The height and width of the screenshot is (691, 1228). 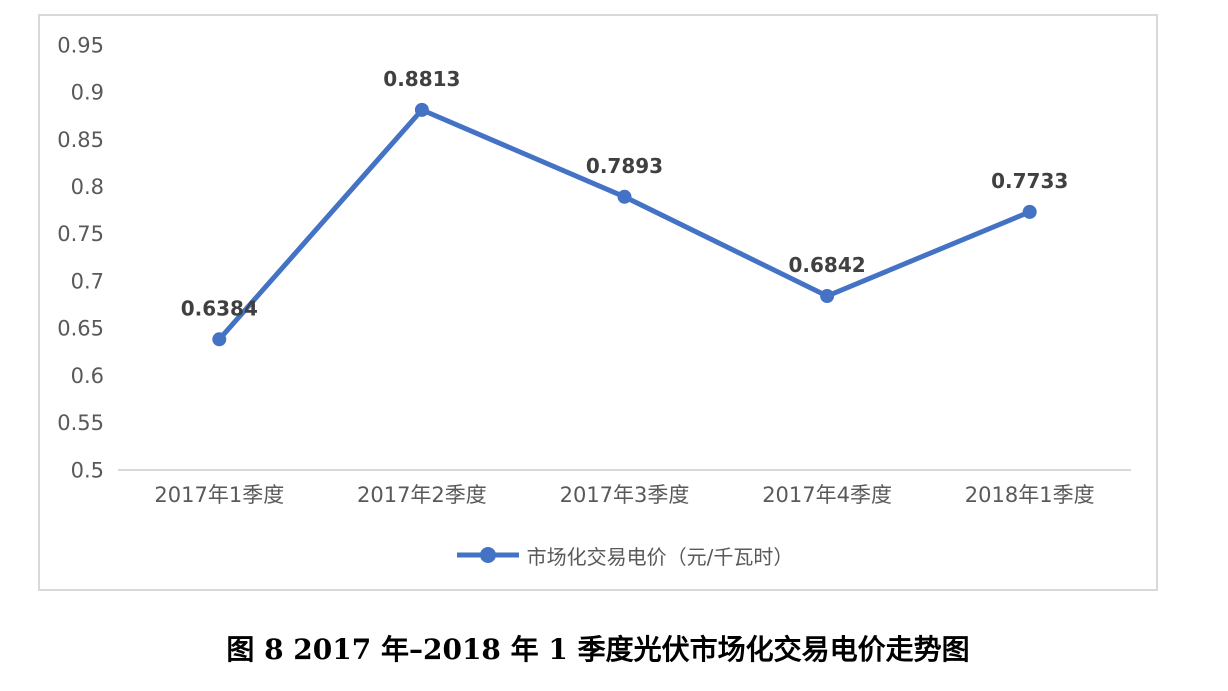 What do you see at coordinates (80, 234) in the screenshot?
I see `y-axis-tick-label: 0.75` at bounding box center [80, 234].